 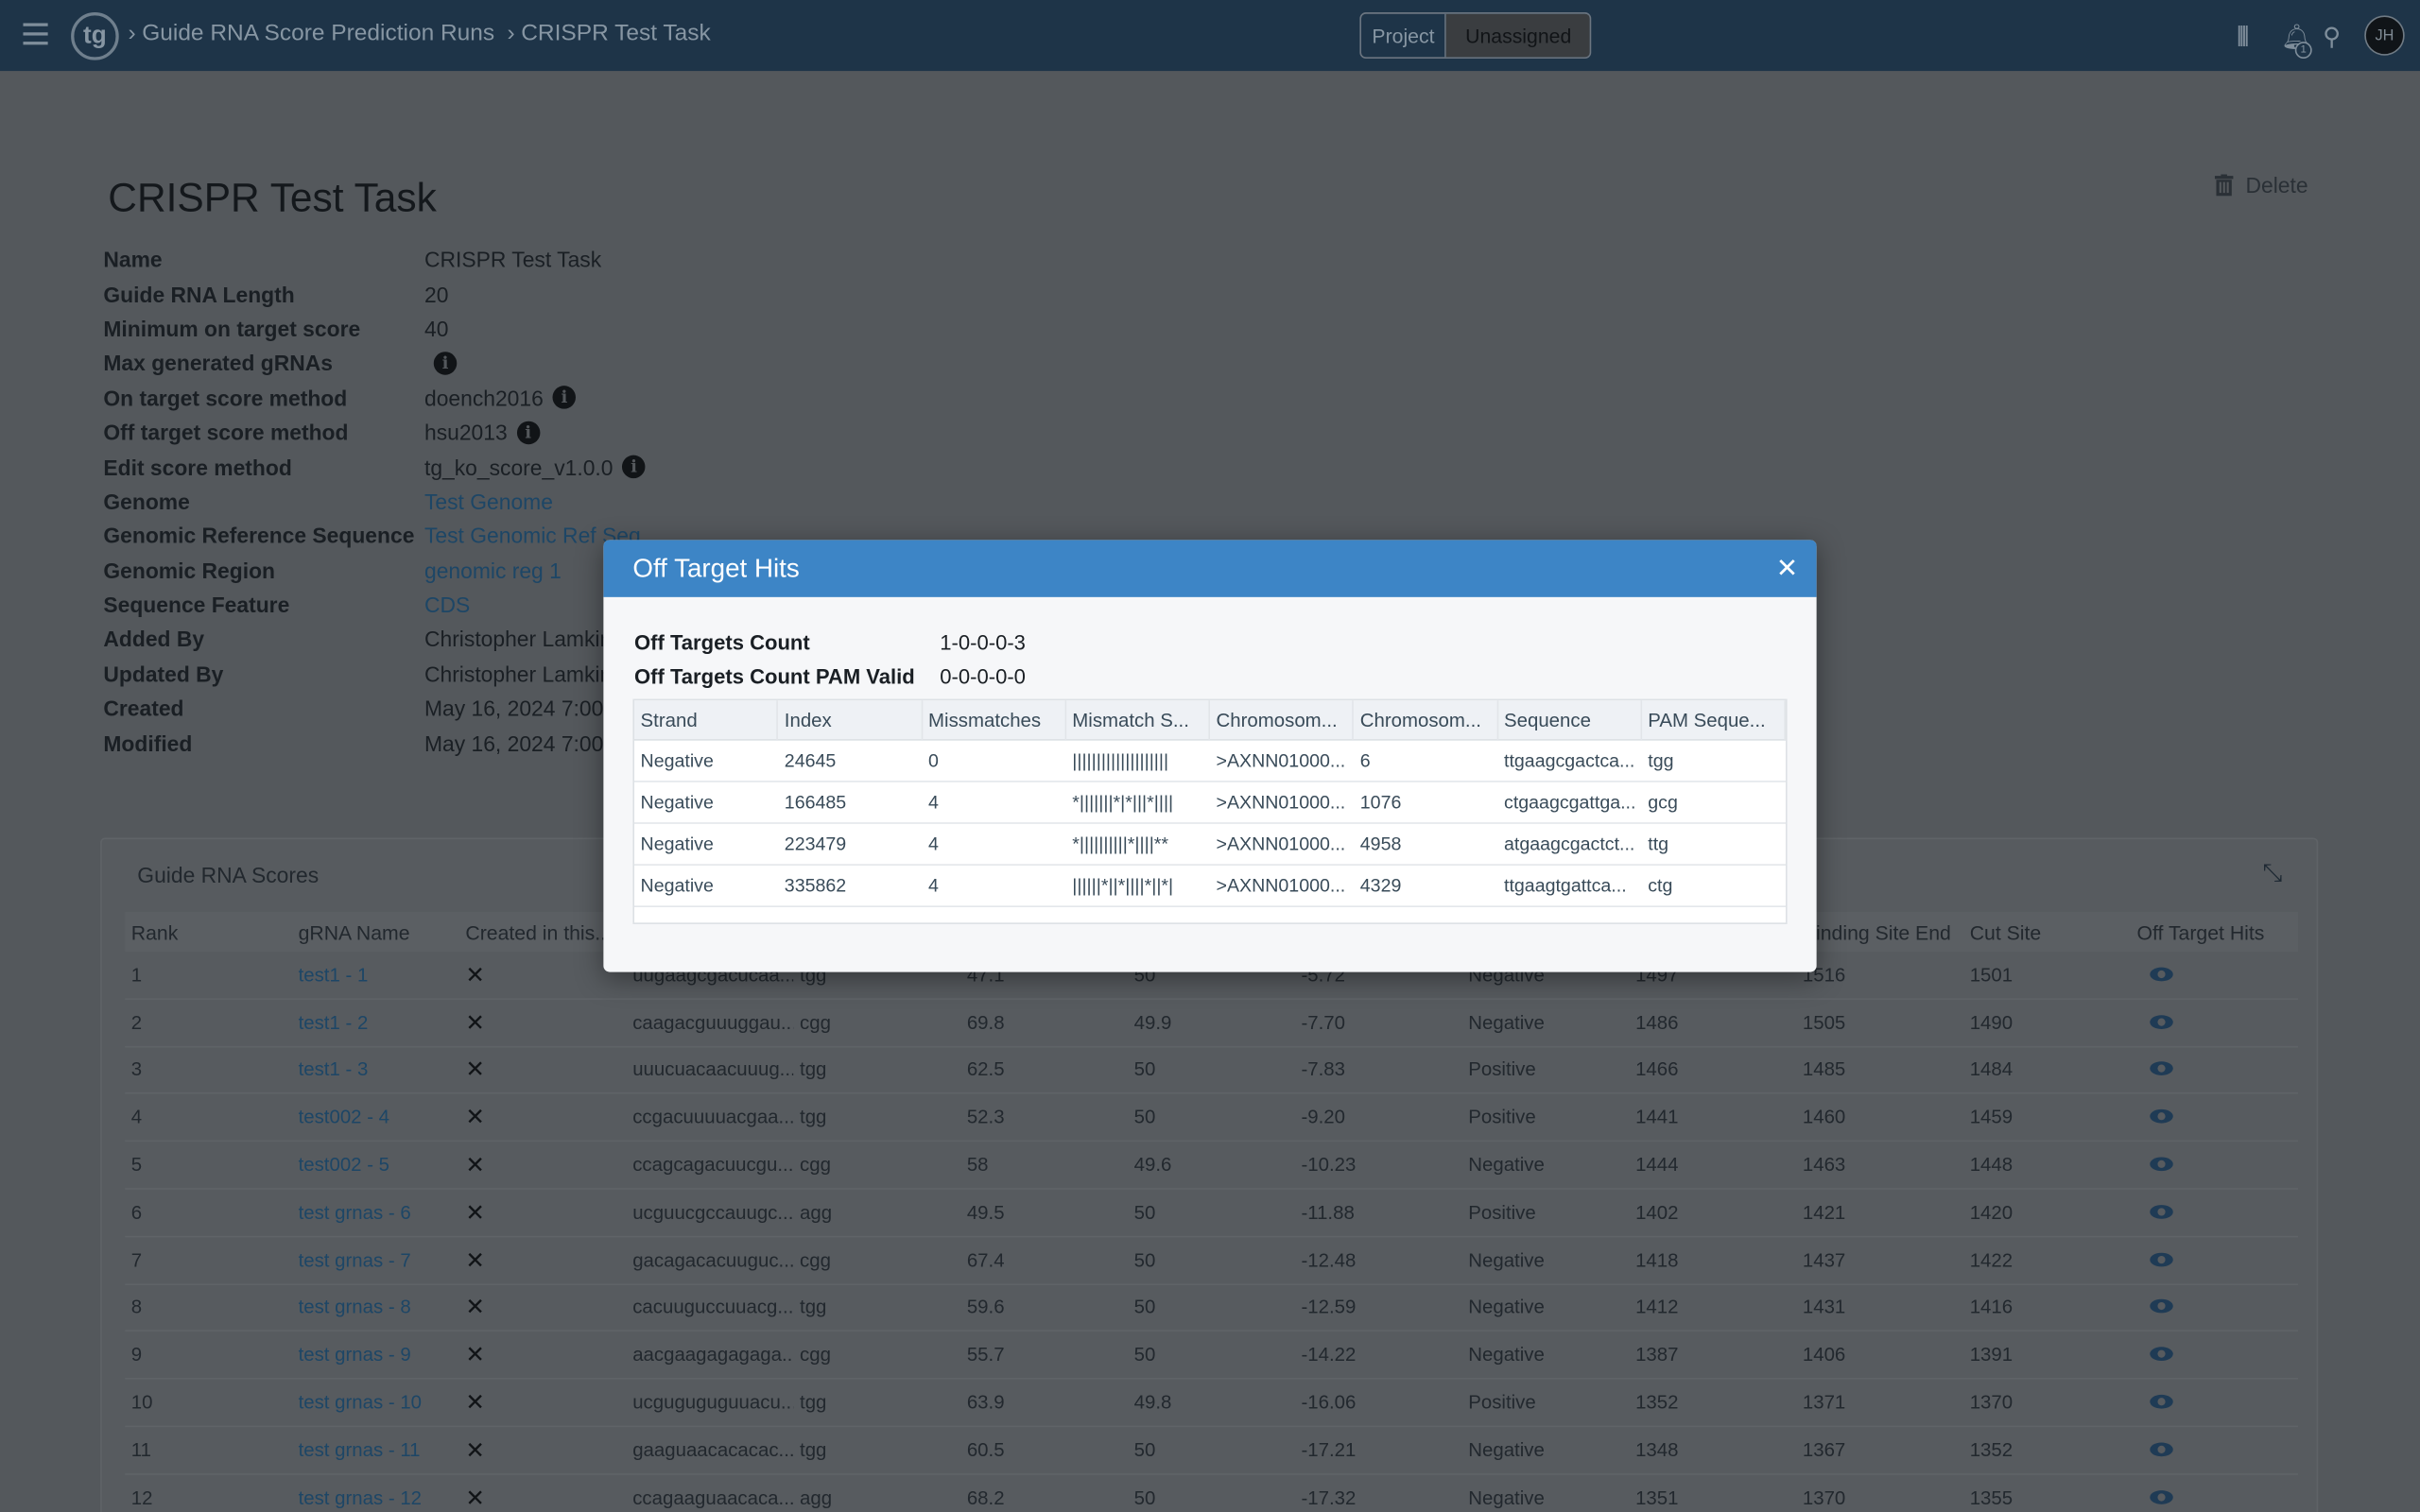 What do you see at coordinates (1569, 719) in the screenshot?
I see `column-header: Sequence` at bounding box center [1569, 719].